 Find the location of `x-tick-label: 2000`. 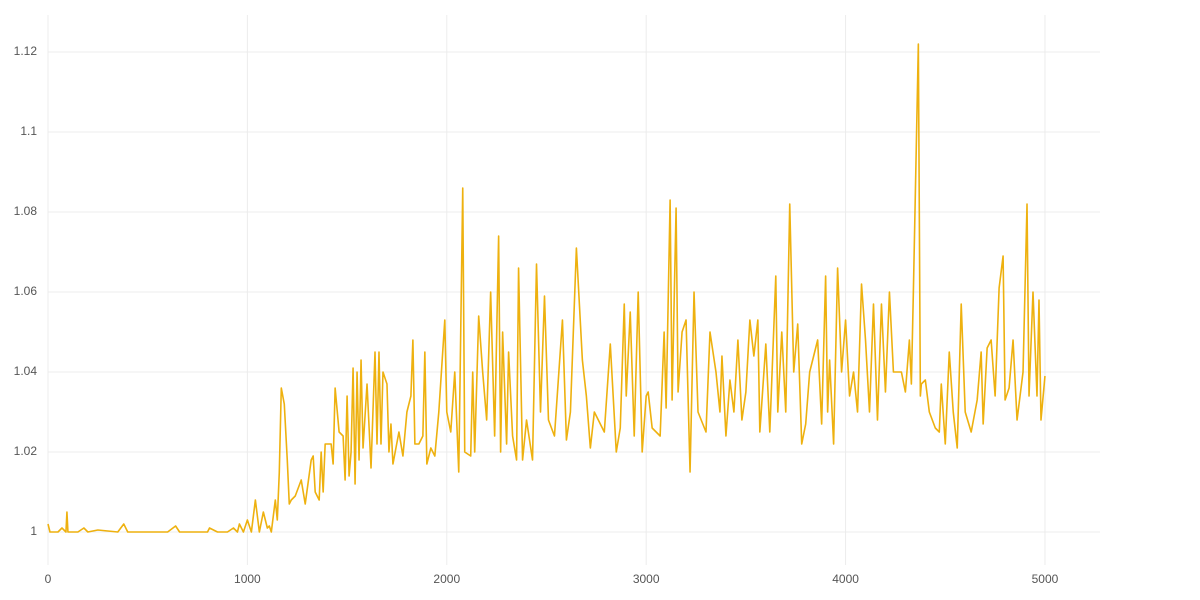

x-tick-label: 2000 is located at coordinates (446, 579).